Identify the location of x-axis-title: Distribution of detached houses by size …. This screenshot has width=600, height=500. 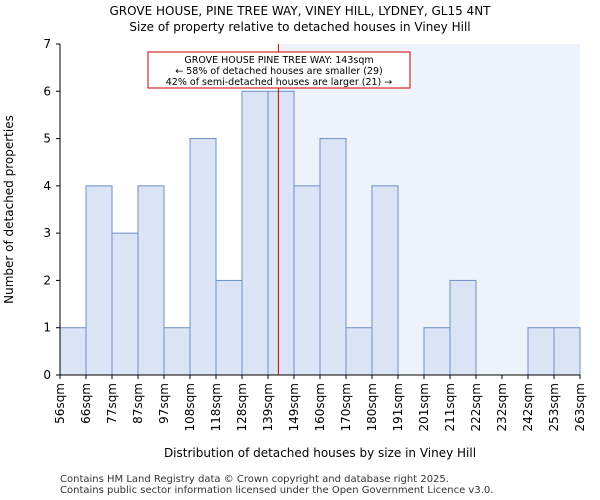
(320, 453).